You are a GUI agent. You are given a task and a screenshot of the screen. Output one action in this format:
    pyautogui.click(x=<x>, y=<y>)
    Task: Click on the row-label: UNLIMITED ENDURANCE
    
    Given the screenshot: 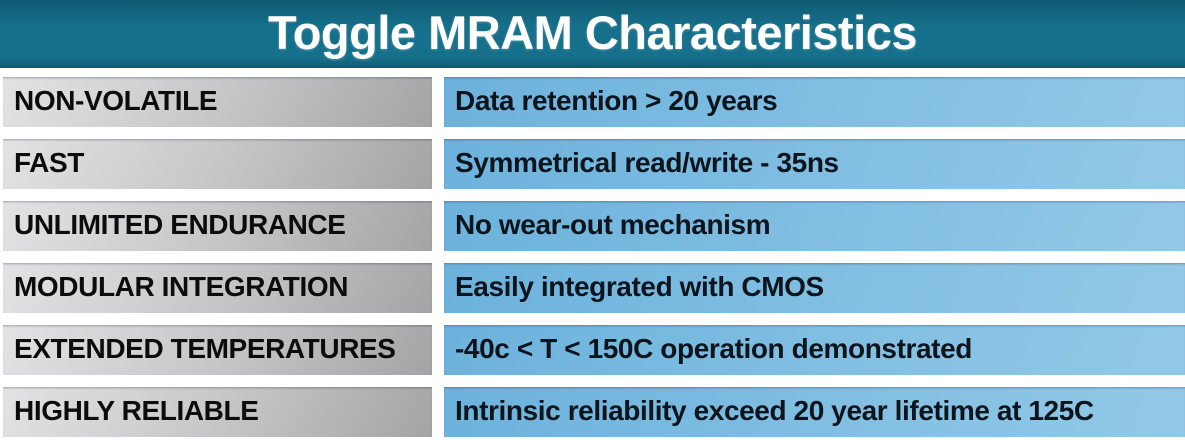 What is the action you would take?
    pyautogui.click(x=217, y=226)
    